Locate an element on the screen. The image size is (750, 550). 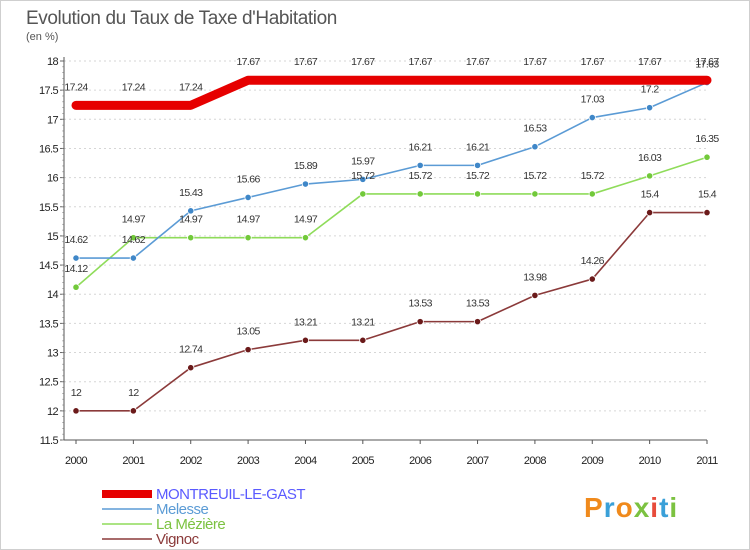
y-tick-label: 12.5 is located at coordinates (48, 383).